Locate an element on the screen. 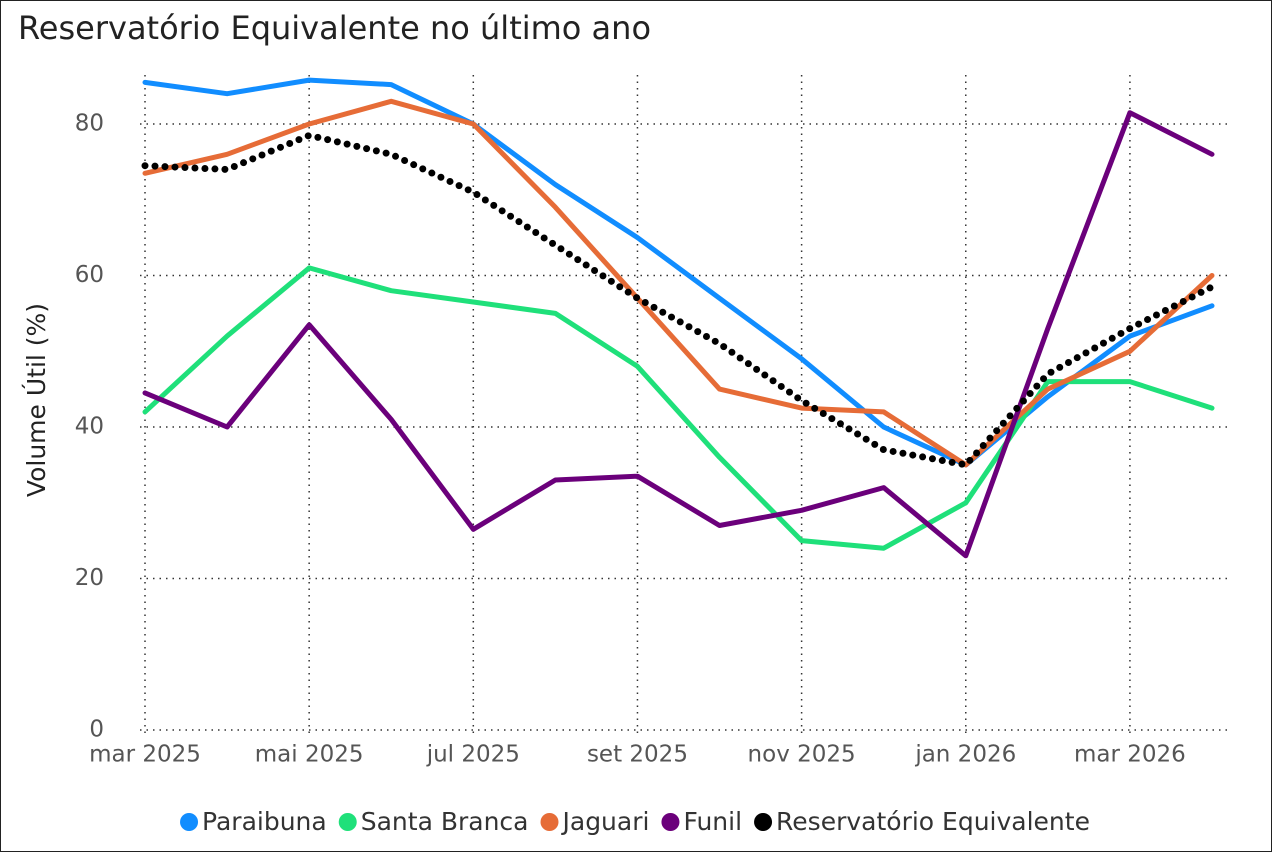 The width and height of the screenshot is (1272, 852). x-tick-label: set 2025 is located at coordinates (637, 755).